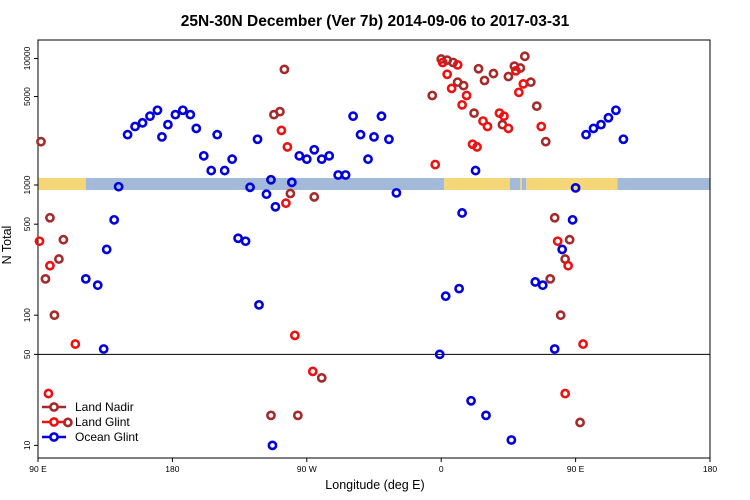 The image size is (750, 500). I want to click on x-tick-label: 0, so click(441, 469).